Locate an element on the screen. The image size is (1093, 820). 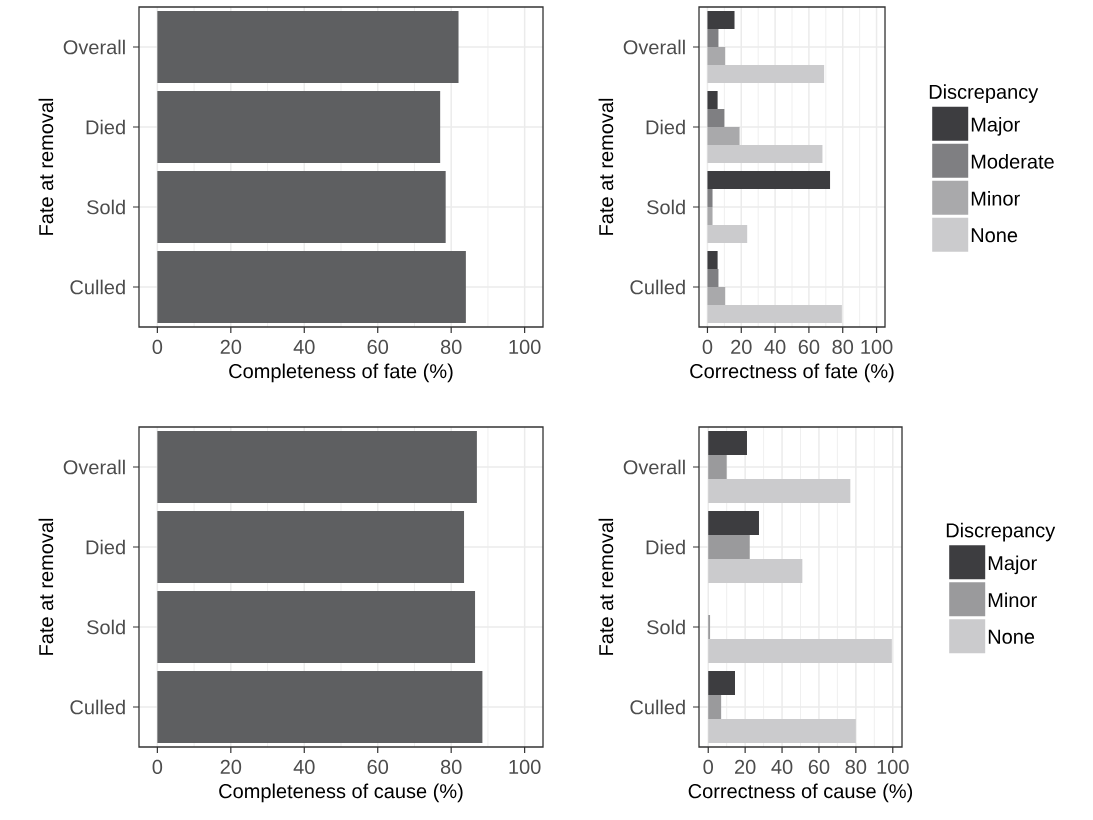
x-axis-title: Completeness of fate (%) is located at coordinates (341, 373).